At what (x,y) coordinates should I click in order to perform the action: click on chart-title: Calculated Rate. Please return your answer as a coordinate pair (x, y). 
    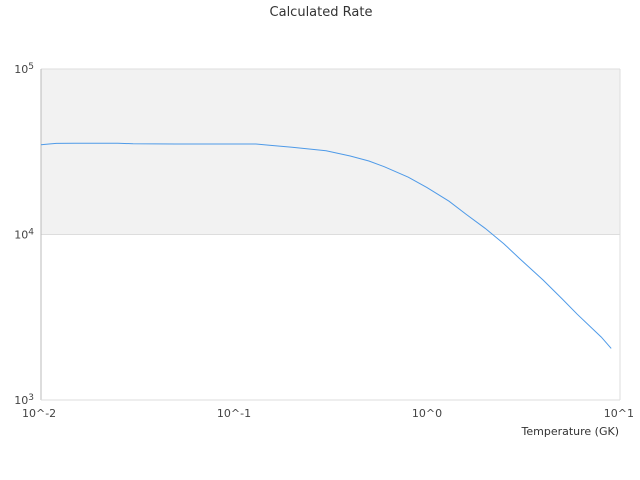
    Looking at the image, I should click on (321, 12).